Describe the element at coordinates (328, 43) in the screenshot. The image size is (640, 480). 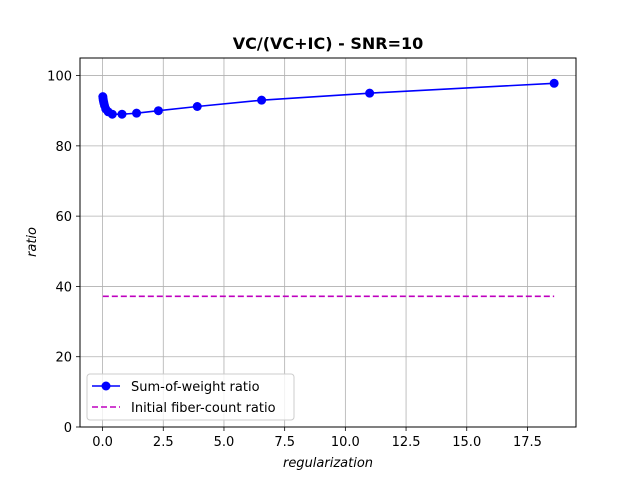
I see `chart-title: VC/(VC+IC) - SNR=10` at that location.